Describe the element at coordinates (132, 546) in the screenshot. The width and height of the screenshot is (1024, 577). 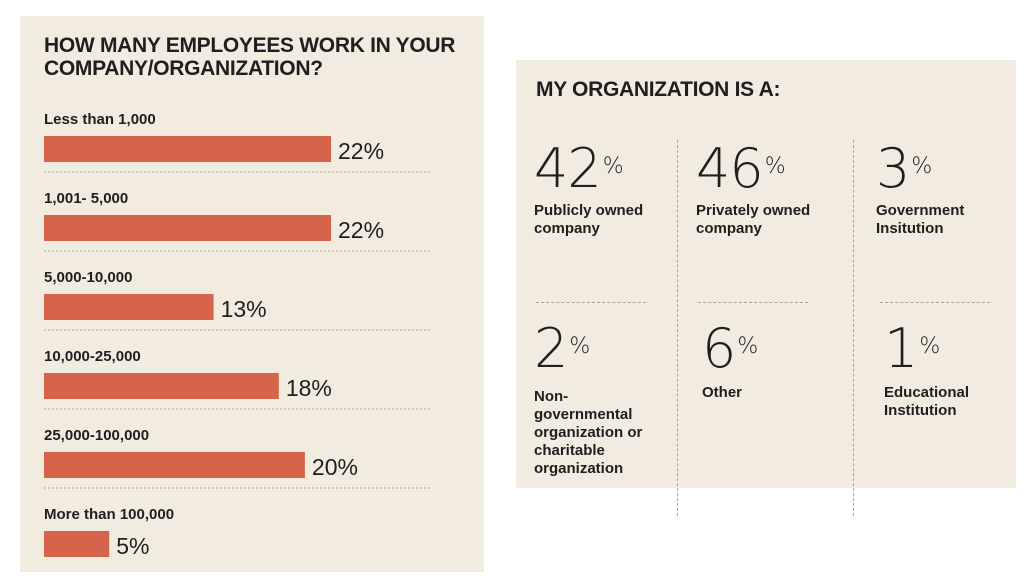
I see `bar-value-label: 5%` at that location.